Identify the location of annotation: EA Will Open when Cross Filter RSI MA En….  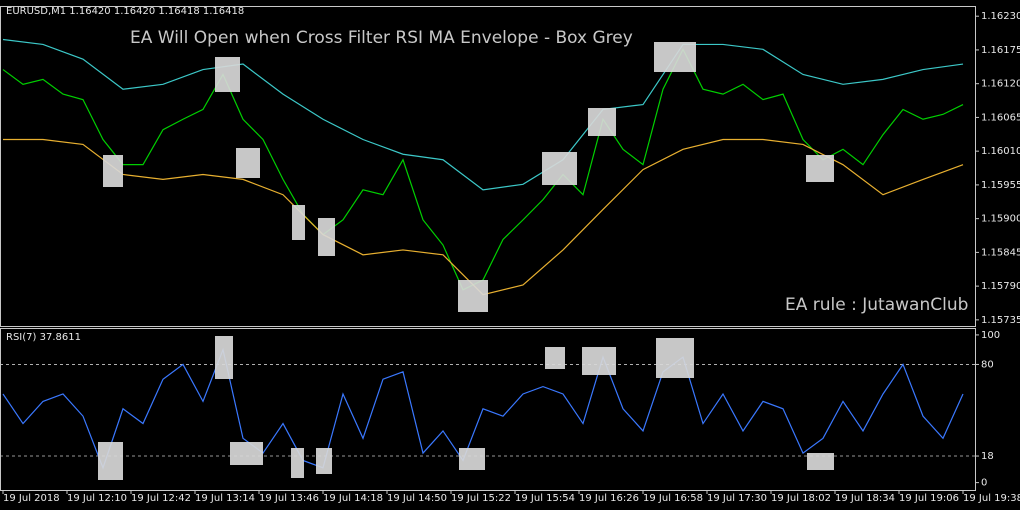
(381, 38).